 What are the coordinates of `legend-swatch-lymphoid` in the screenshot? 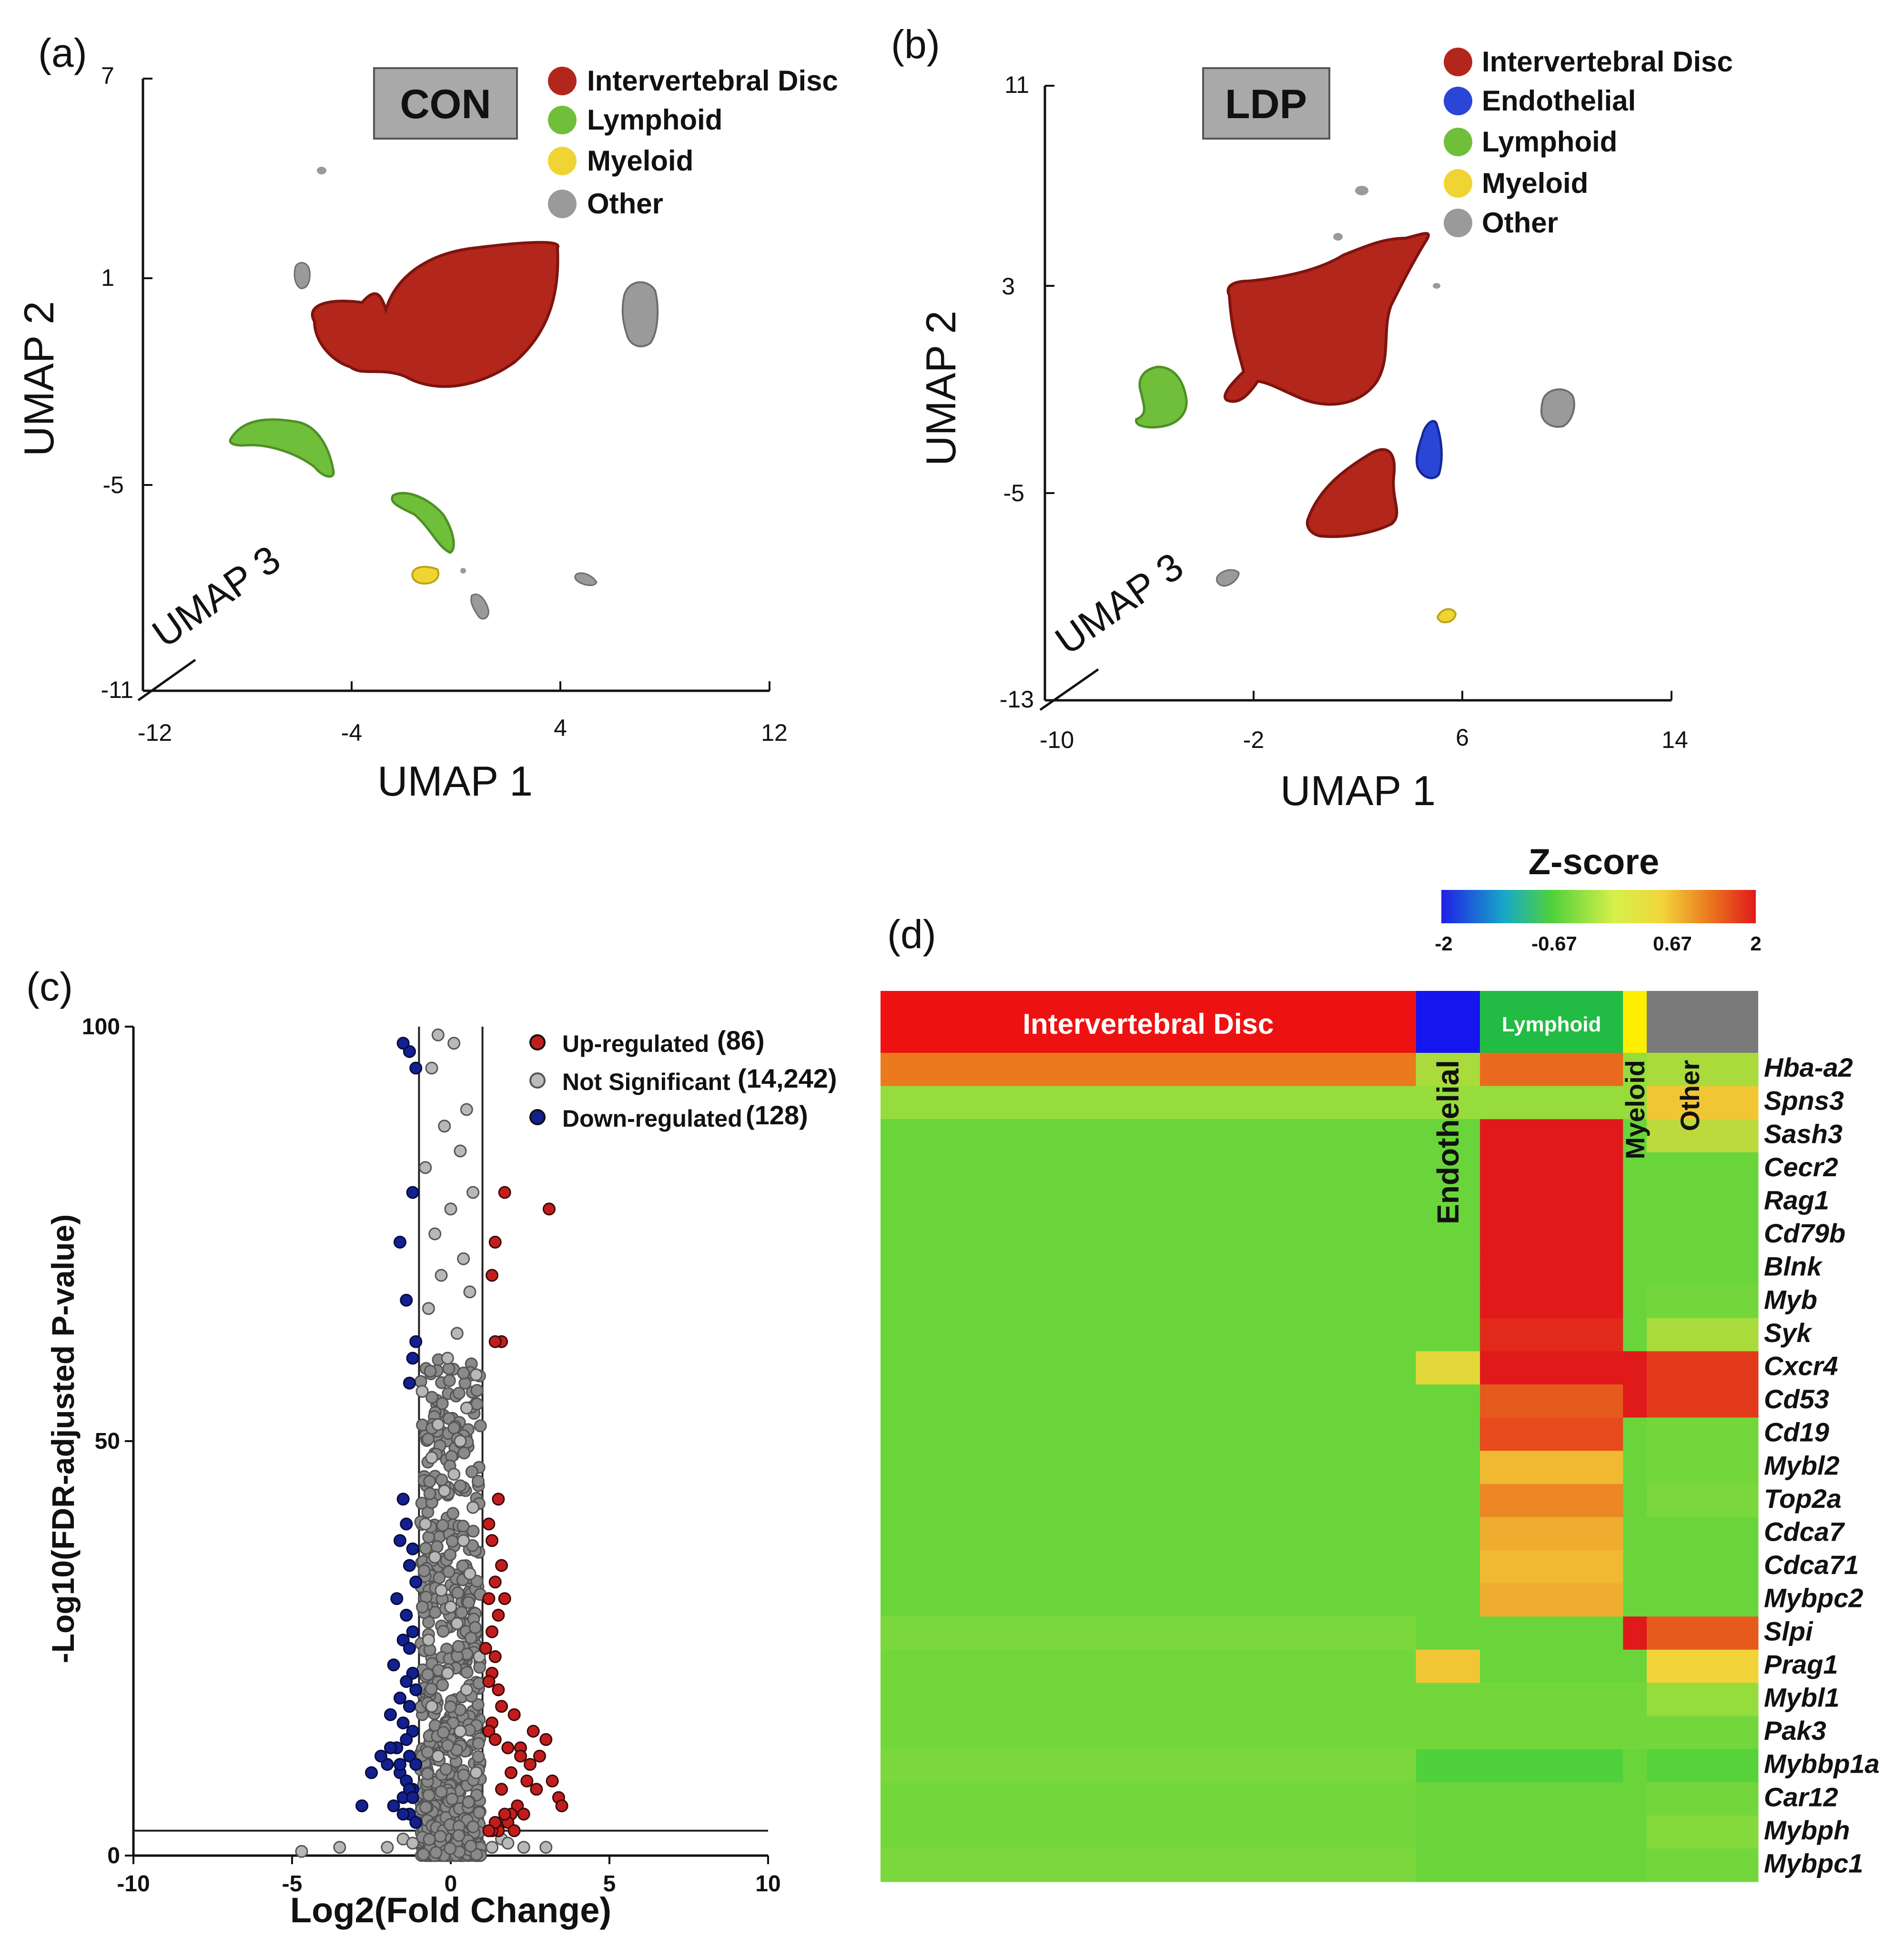 It's located at (1458, 142).